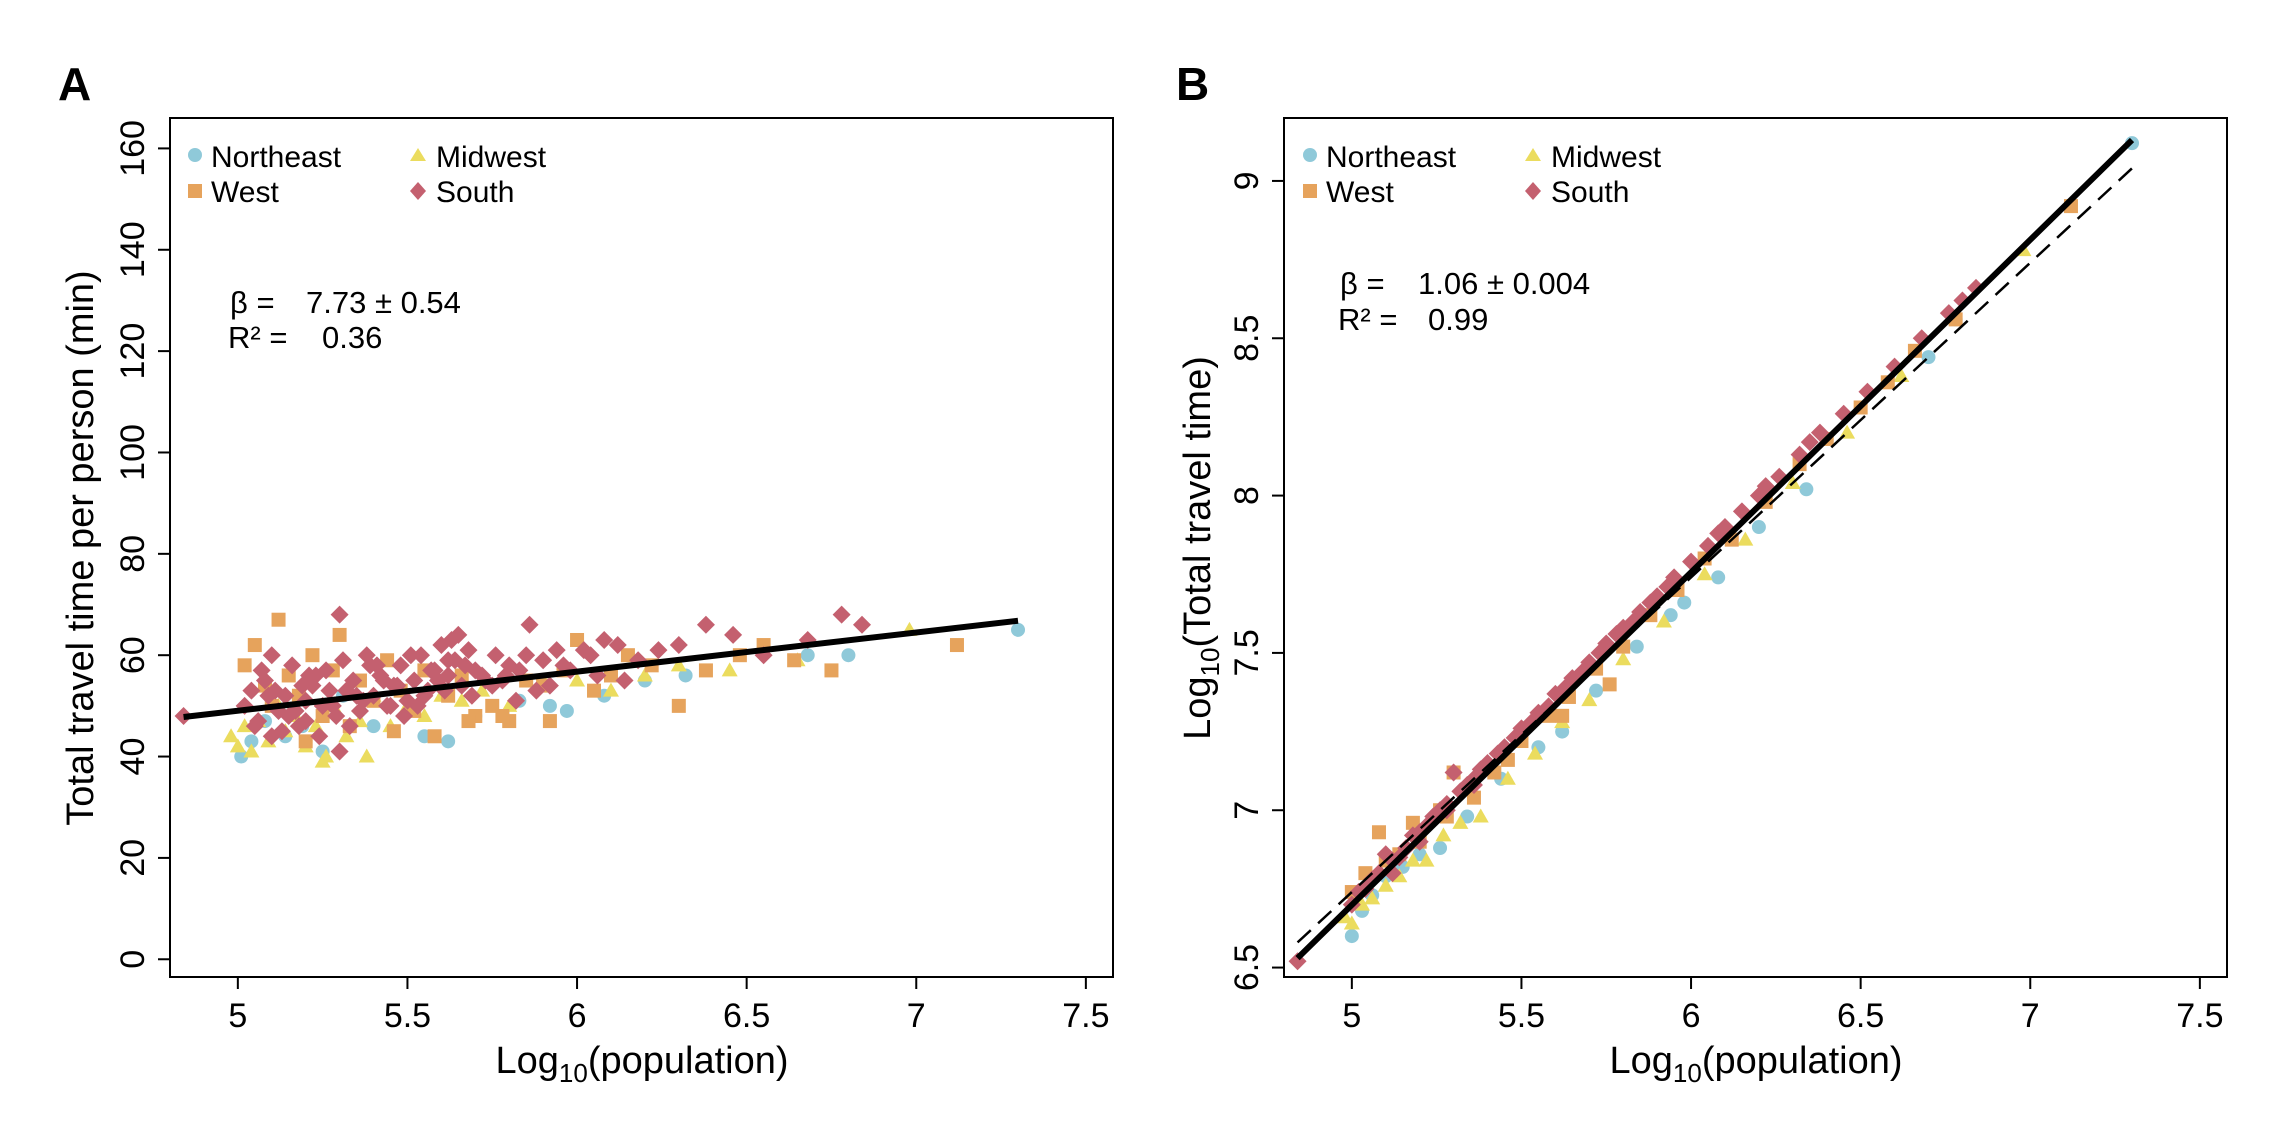 This screenshot has width=2274, height=1138. What do you see at coordinates (1755, 1064) in the screenshot?
I see `panel-b-x-axis-label: Log10(population)` at bounding box center [1755, 1064].